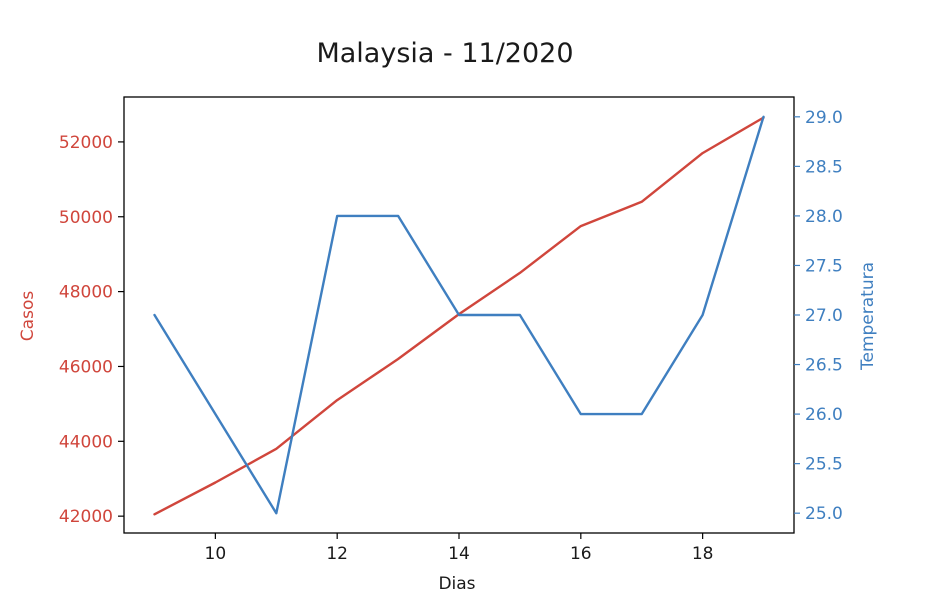 The height and width of the screenshot is (614, 930). Describe the element at coordinates (824, 465) in the screenshot. I see `right-y-tick-label: 25.5` at that location.